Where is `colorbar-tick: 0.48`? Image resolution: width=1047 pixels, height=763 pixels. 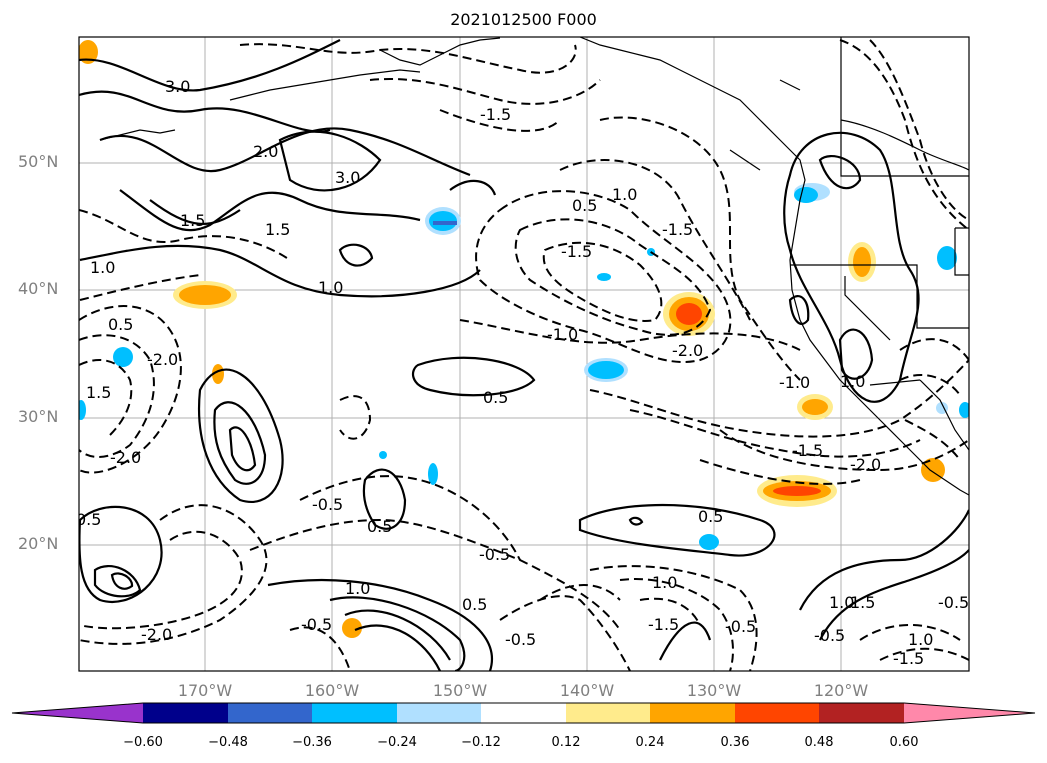
colorbar-tick: 0.48 is located at coordinates (819, 742).